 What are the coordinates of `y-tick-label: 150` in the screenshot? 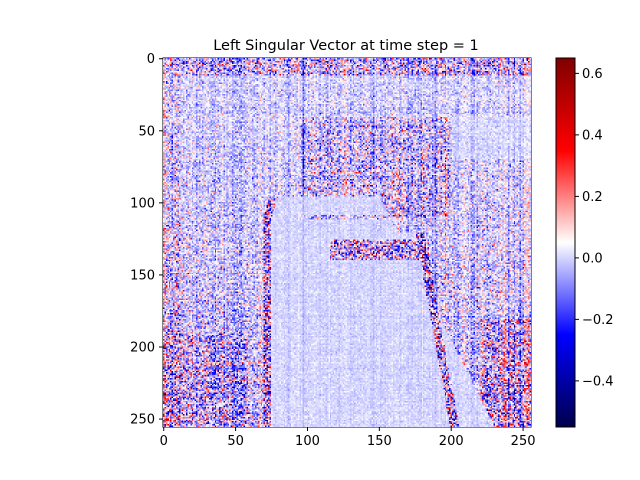 It's located at (142, 275).